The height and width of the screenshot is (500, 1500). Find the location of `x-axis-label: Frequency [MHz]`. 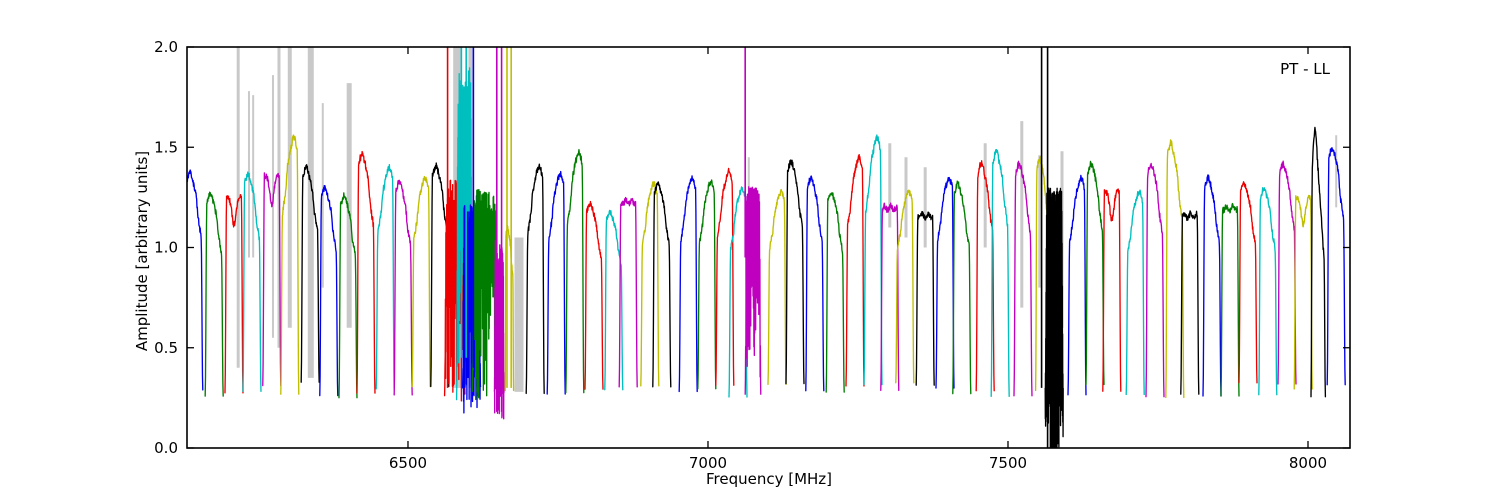

x-axis-label: Frequency [MHz] is located at coordinates (769, 479).